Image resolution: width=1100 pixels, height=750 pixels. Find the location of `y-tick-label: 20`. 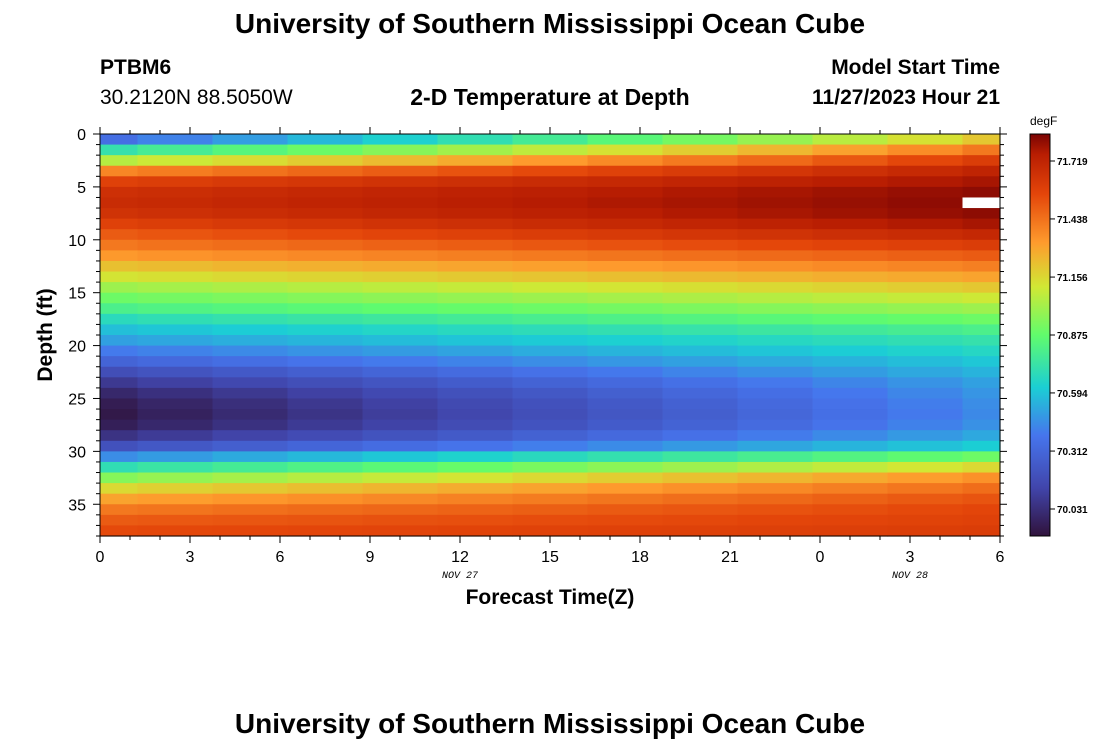

y-tick-label: 20 is located at coordinates (77, 347).